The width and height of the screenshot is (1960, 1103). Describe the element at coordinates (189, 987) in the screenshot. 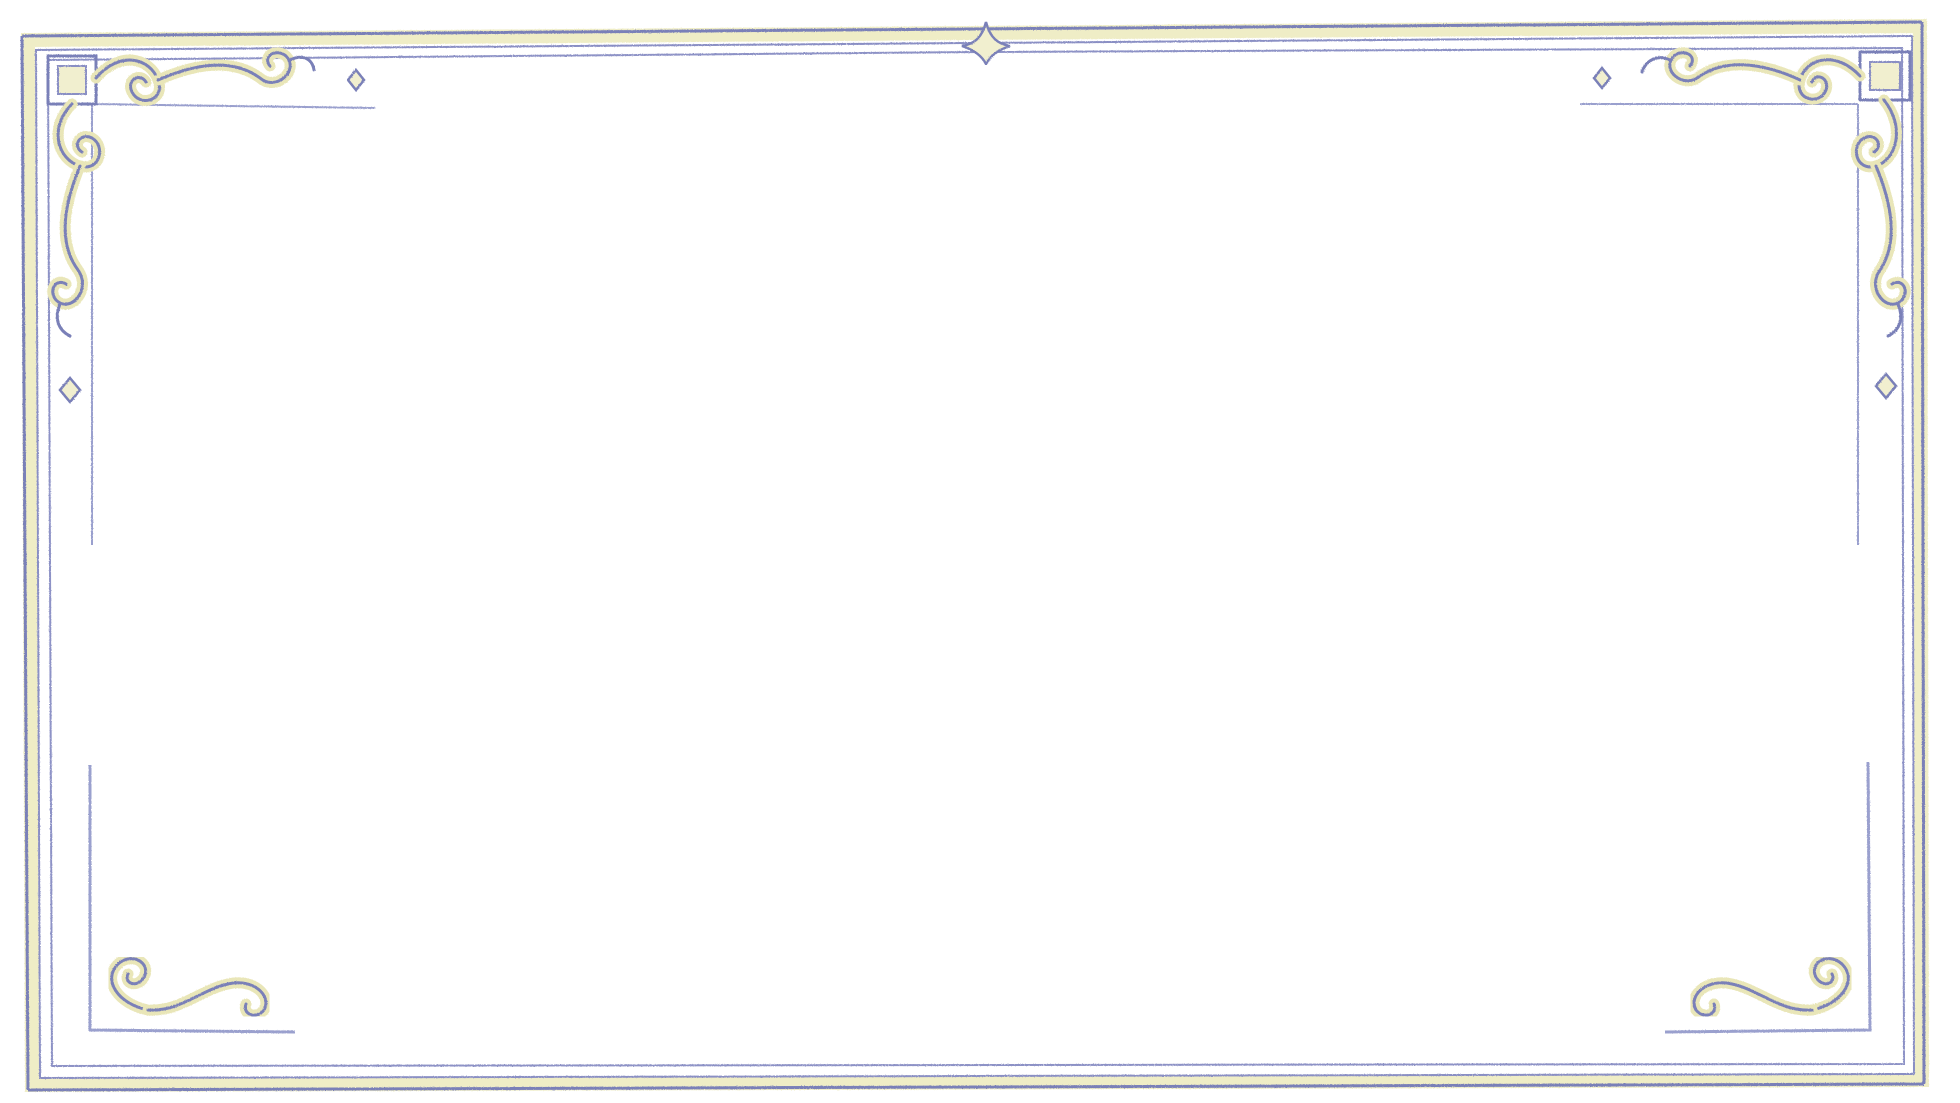

I see `corner-scroll-bottom-left` at that location.